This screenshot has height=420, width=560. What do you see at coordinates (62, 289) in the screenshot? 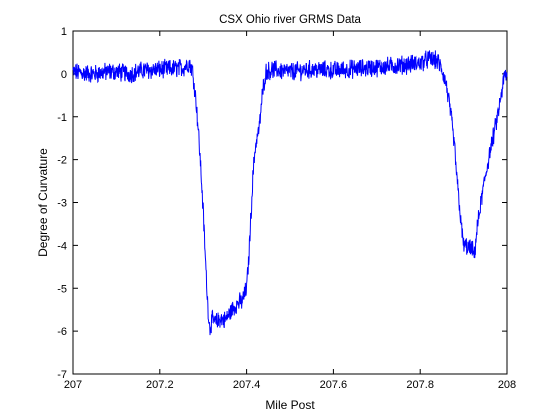
I see `y-tick-label: -5` at bounding box center [62, 289].